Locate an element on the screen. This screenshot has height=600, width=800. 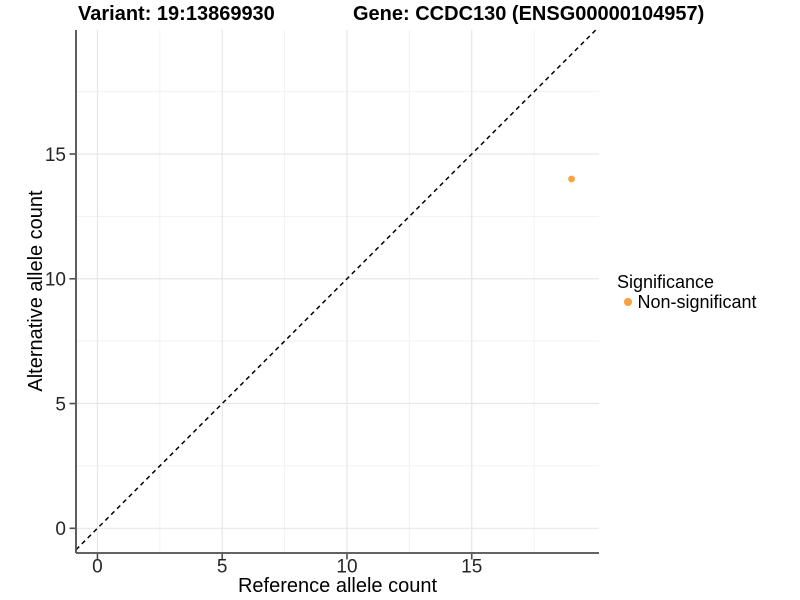
plot-title-variant: Variant: 19:13869930 is located at coordinates (176, 14).